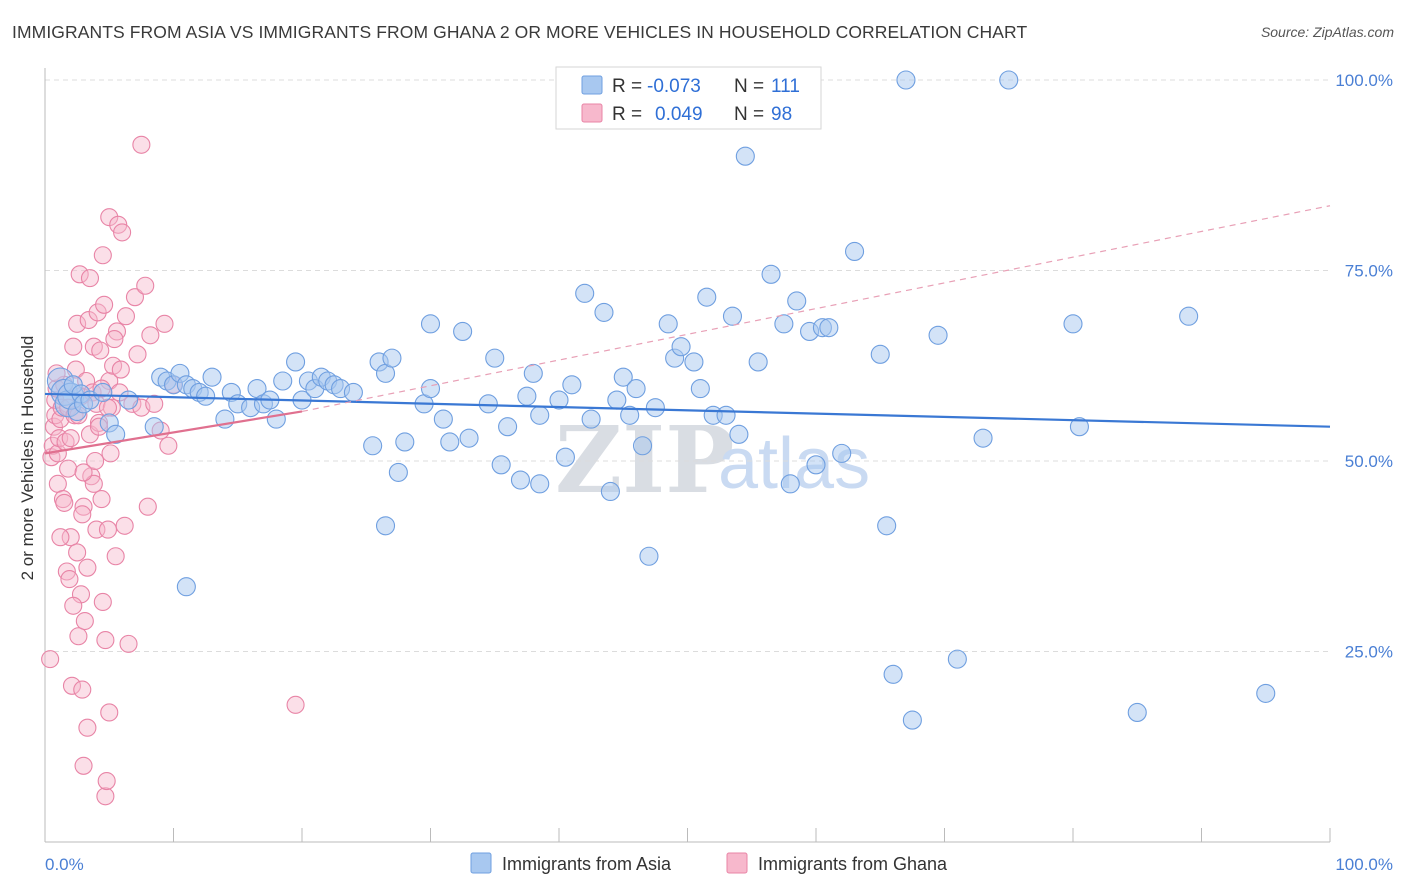 This screenshot has width=1406, height=892. I want to click on asia-trend-line, so click(687, 410).